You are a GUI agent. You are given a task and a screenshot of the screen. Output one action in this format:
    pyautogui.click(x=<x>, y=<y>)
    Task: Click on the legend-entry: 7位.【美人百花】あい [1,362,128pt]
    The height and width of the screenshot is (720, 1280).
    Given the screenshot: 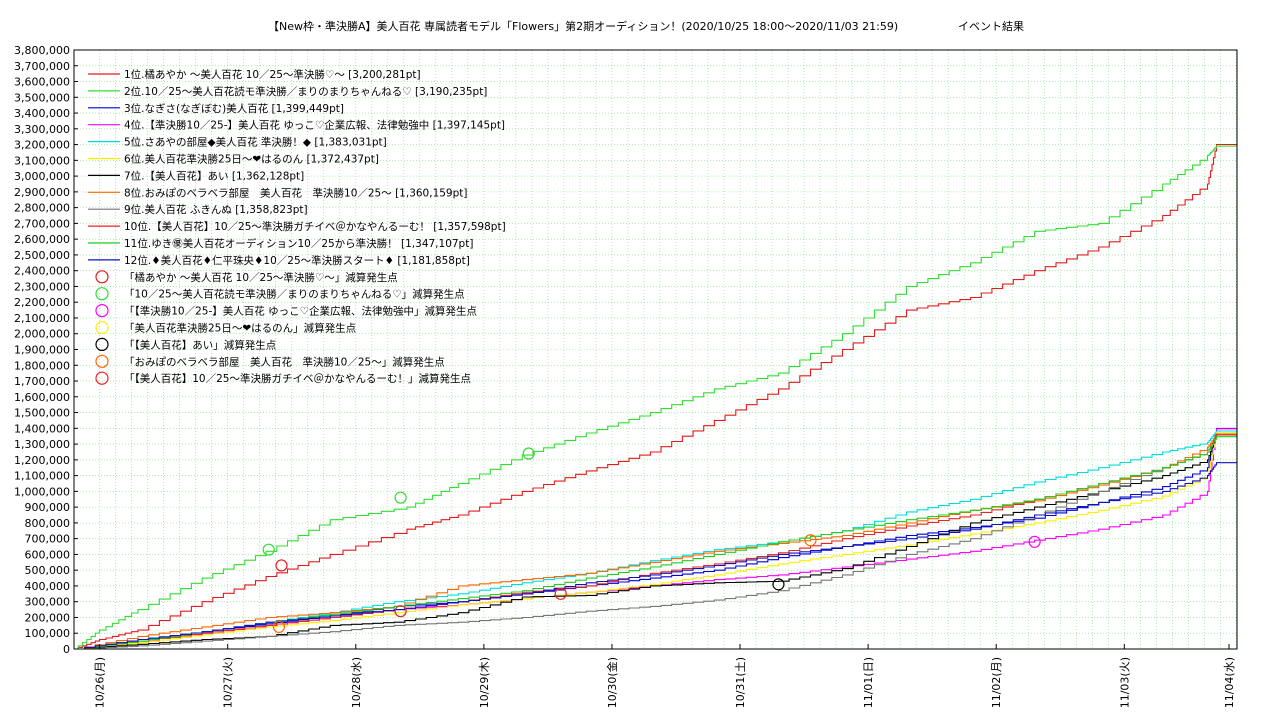 What is the action you would take?
    pyautogui.click(x=214, y=175)
    